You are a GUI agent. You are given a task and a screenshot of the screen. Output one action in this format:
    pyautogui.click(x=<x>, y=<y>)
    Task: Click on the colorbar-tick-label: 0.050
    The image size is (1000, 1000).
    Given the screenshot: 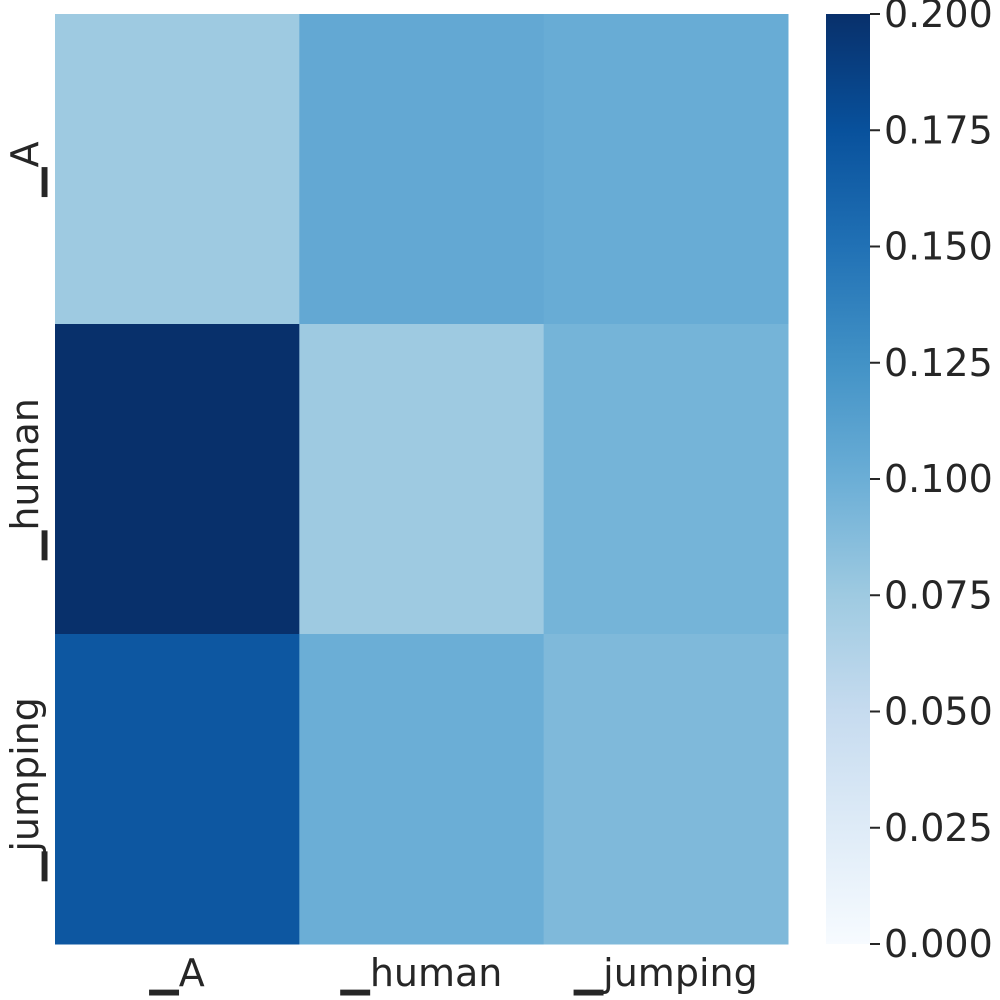 What is the action you would take?
    pyautogui.click(x=938, y=712)
    